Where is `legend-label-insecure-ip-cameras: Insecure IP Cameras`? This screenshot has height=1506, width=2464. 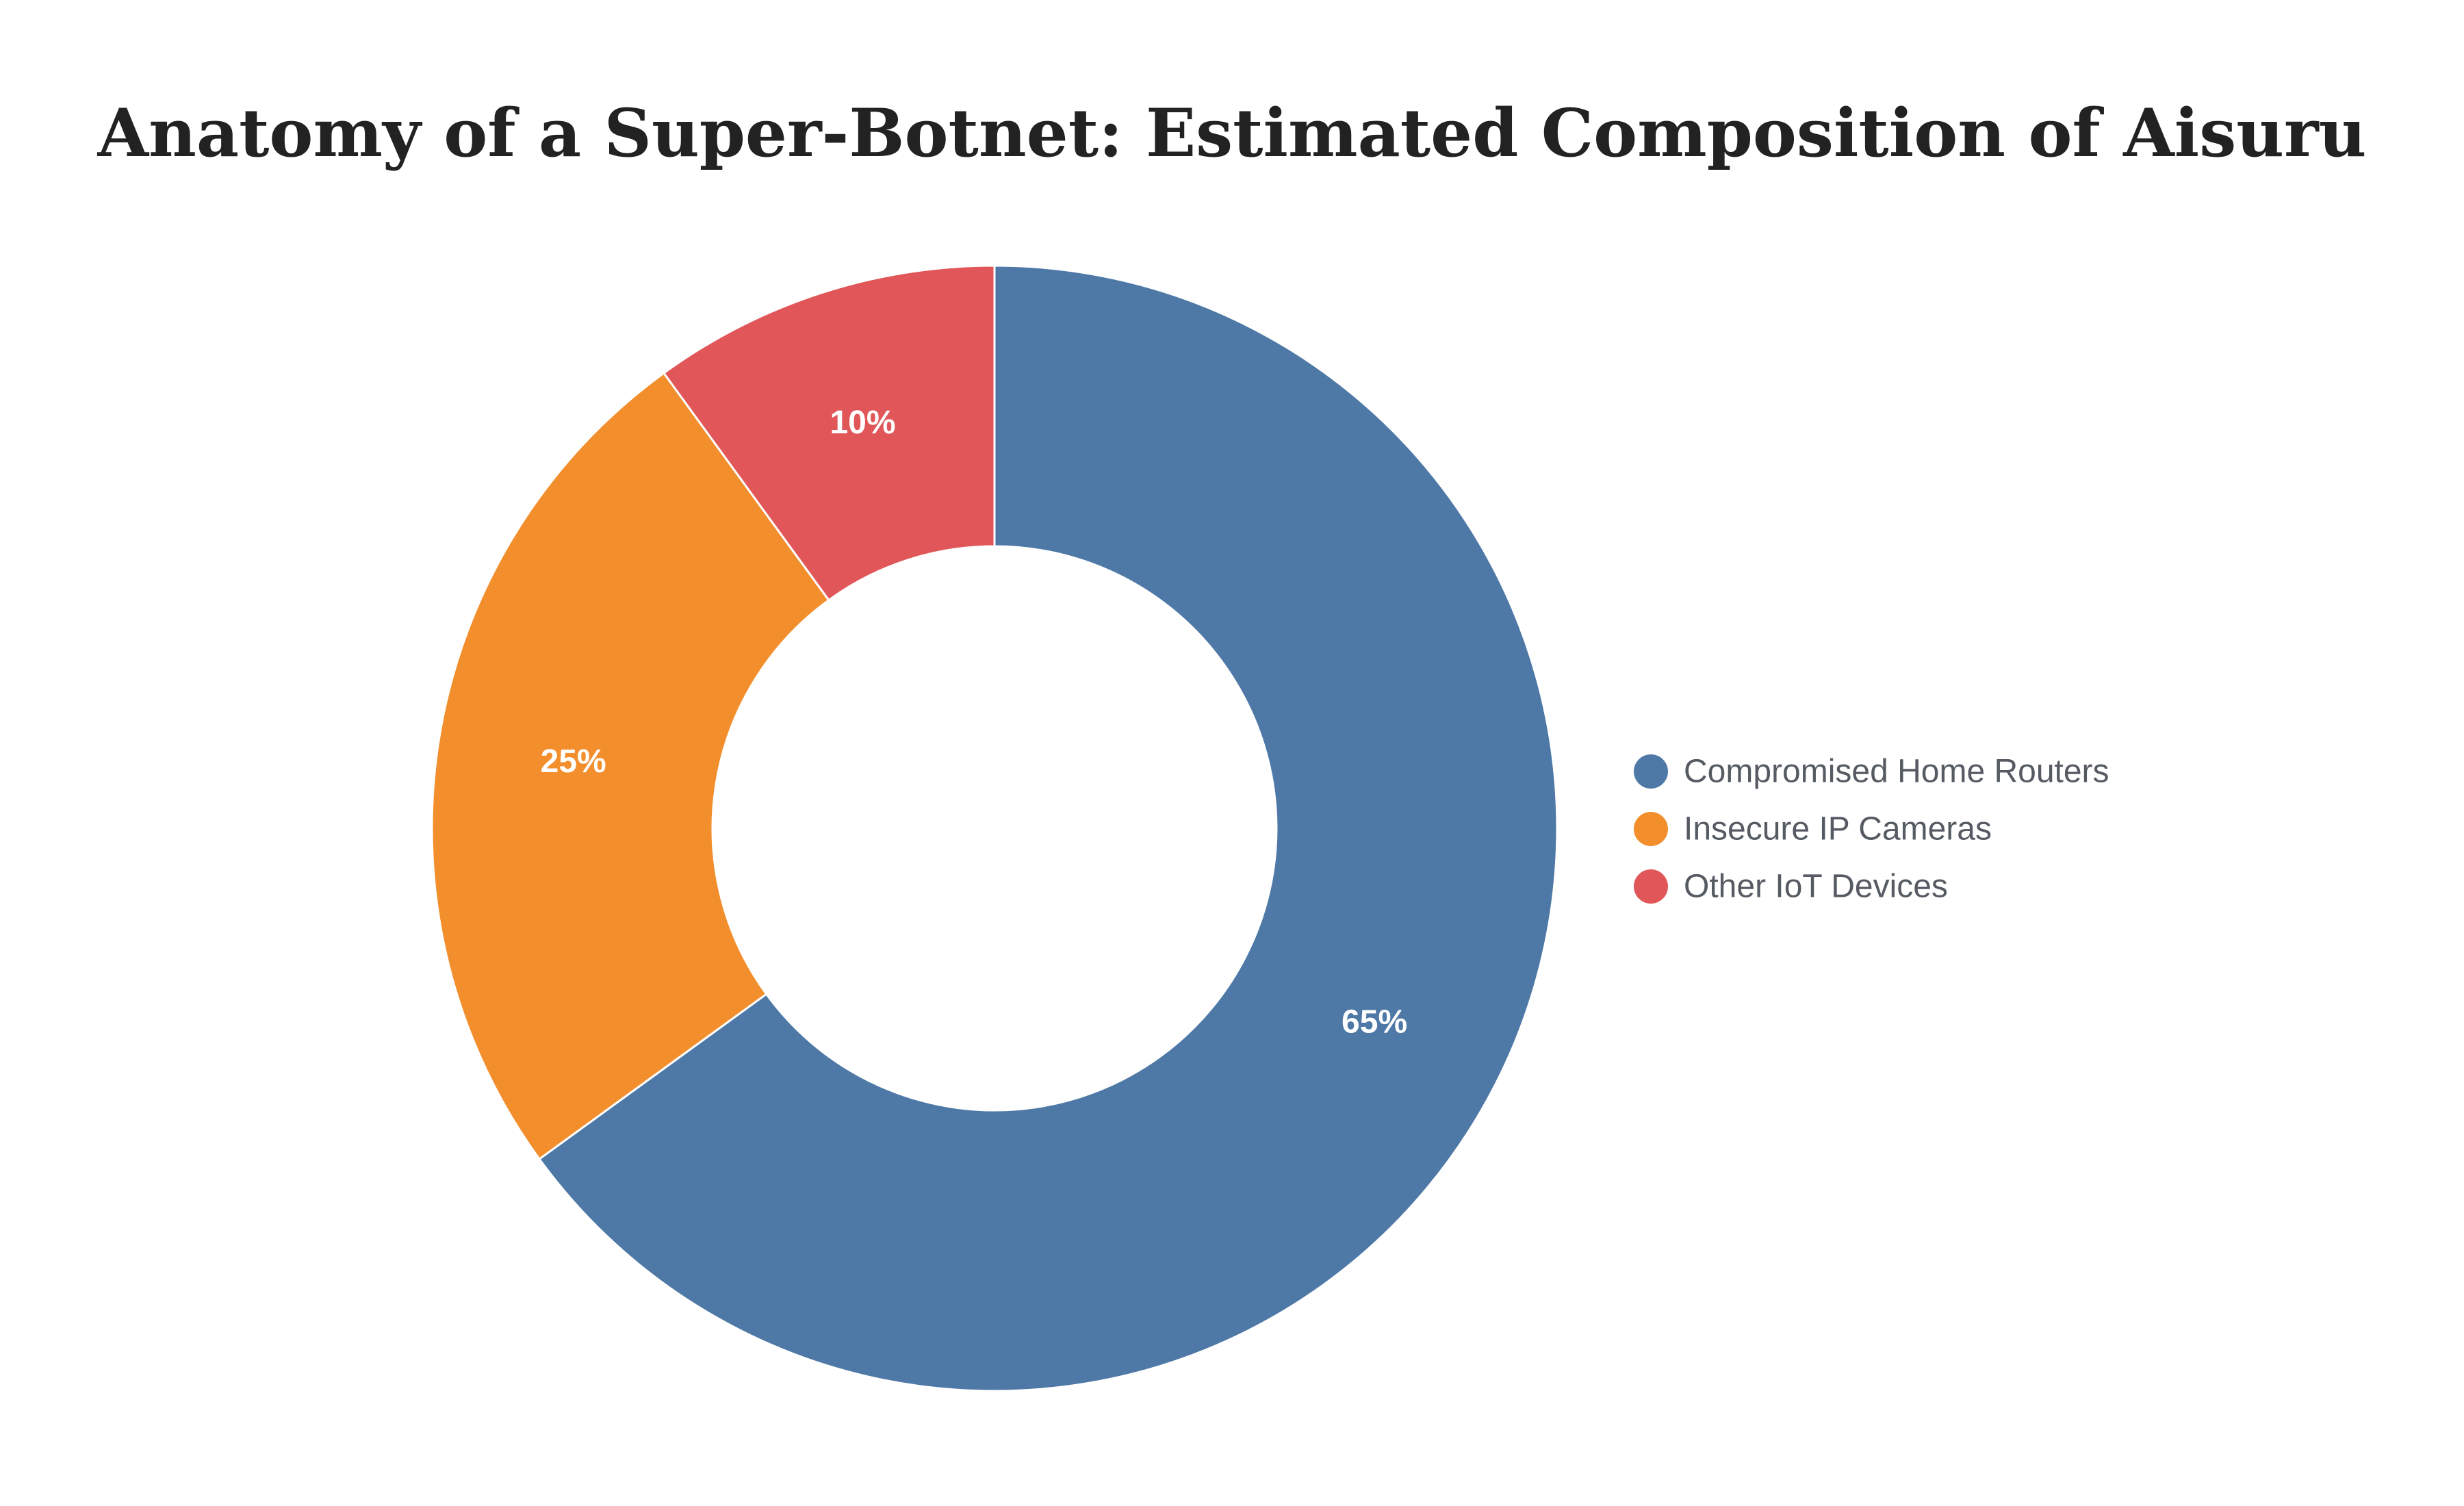 legend-label-insecure-ip-cameras: Insecure IP Cameras is located at coordinates (1838, 829).